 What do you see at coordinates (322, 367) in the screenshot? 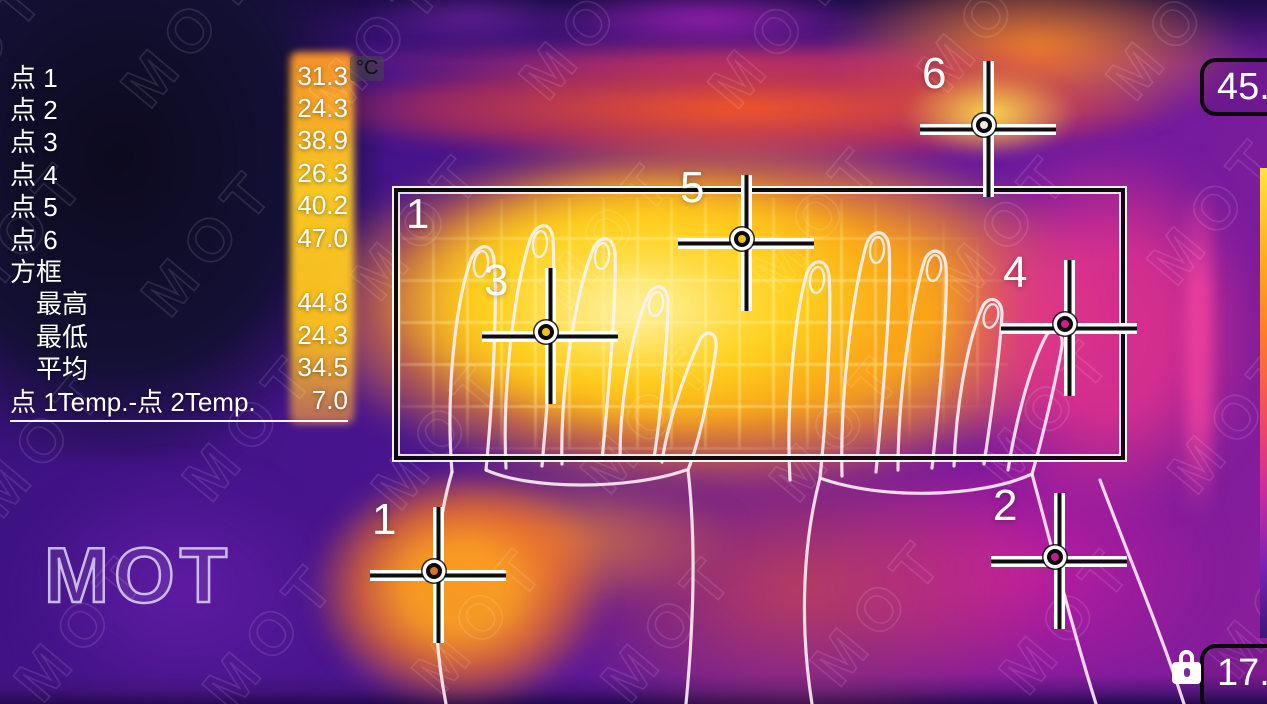
I see `readout-value: 34.5` at bounding box center [322, 367].